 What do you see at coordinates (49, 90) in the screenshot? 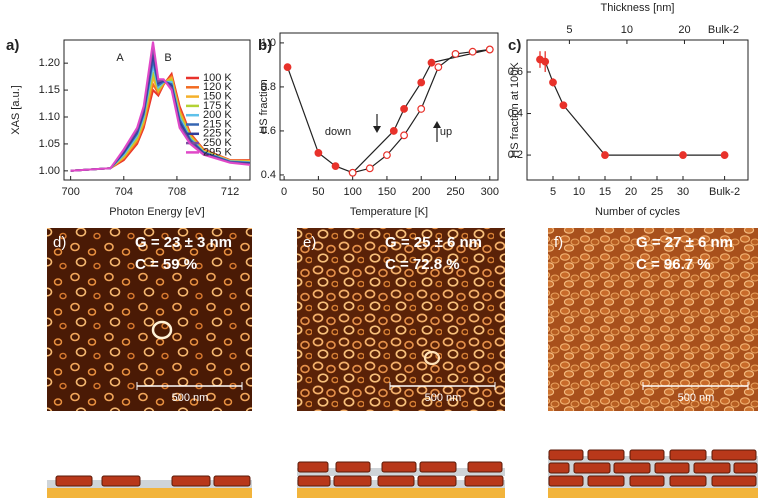
I see `y-tick-label: 1.15` at bounding box center [49, 90].